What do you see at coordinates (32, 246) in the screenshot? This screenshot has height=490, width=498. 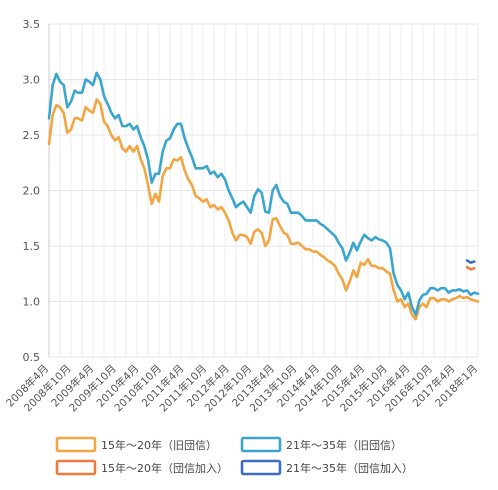 I see `y-tick-label: 1.5` at bounding box center [32, 246].